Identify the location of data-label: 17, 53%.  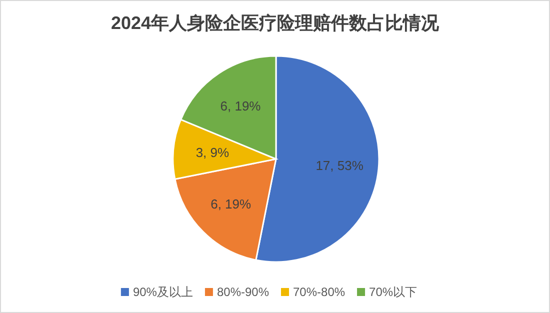
(340, 165).